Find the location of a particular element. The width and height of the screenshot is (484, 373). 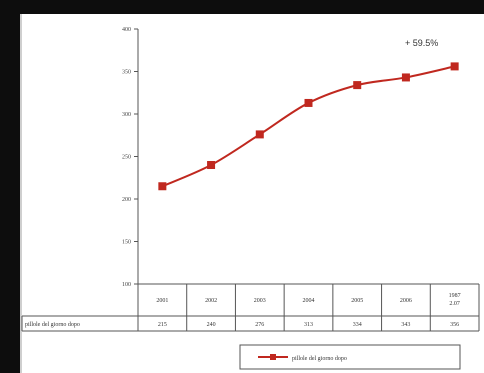

y-axis-ticks: 100 150 200 250 300 350 400 is located at coordinates (130, 157).